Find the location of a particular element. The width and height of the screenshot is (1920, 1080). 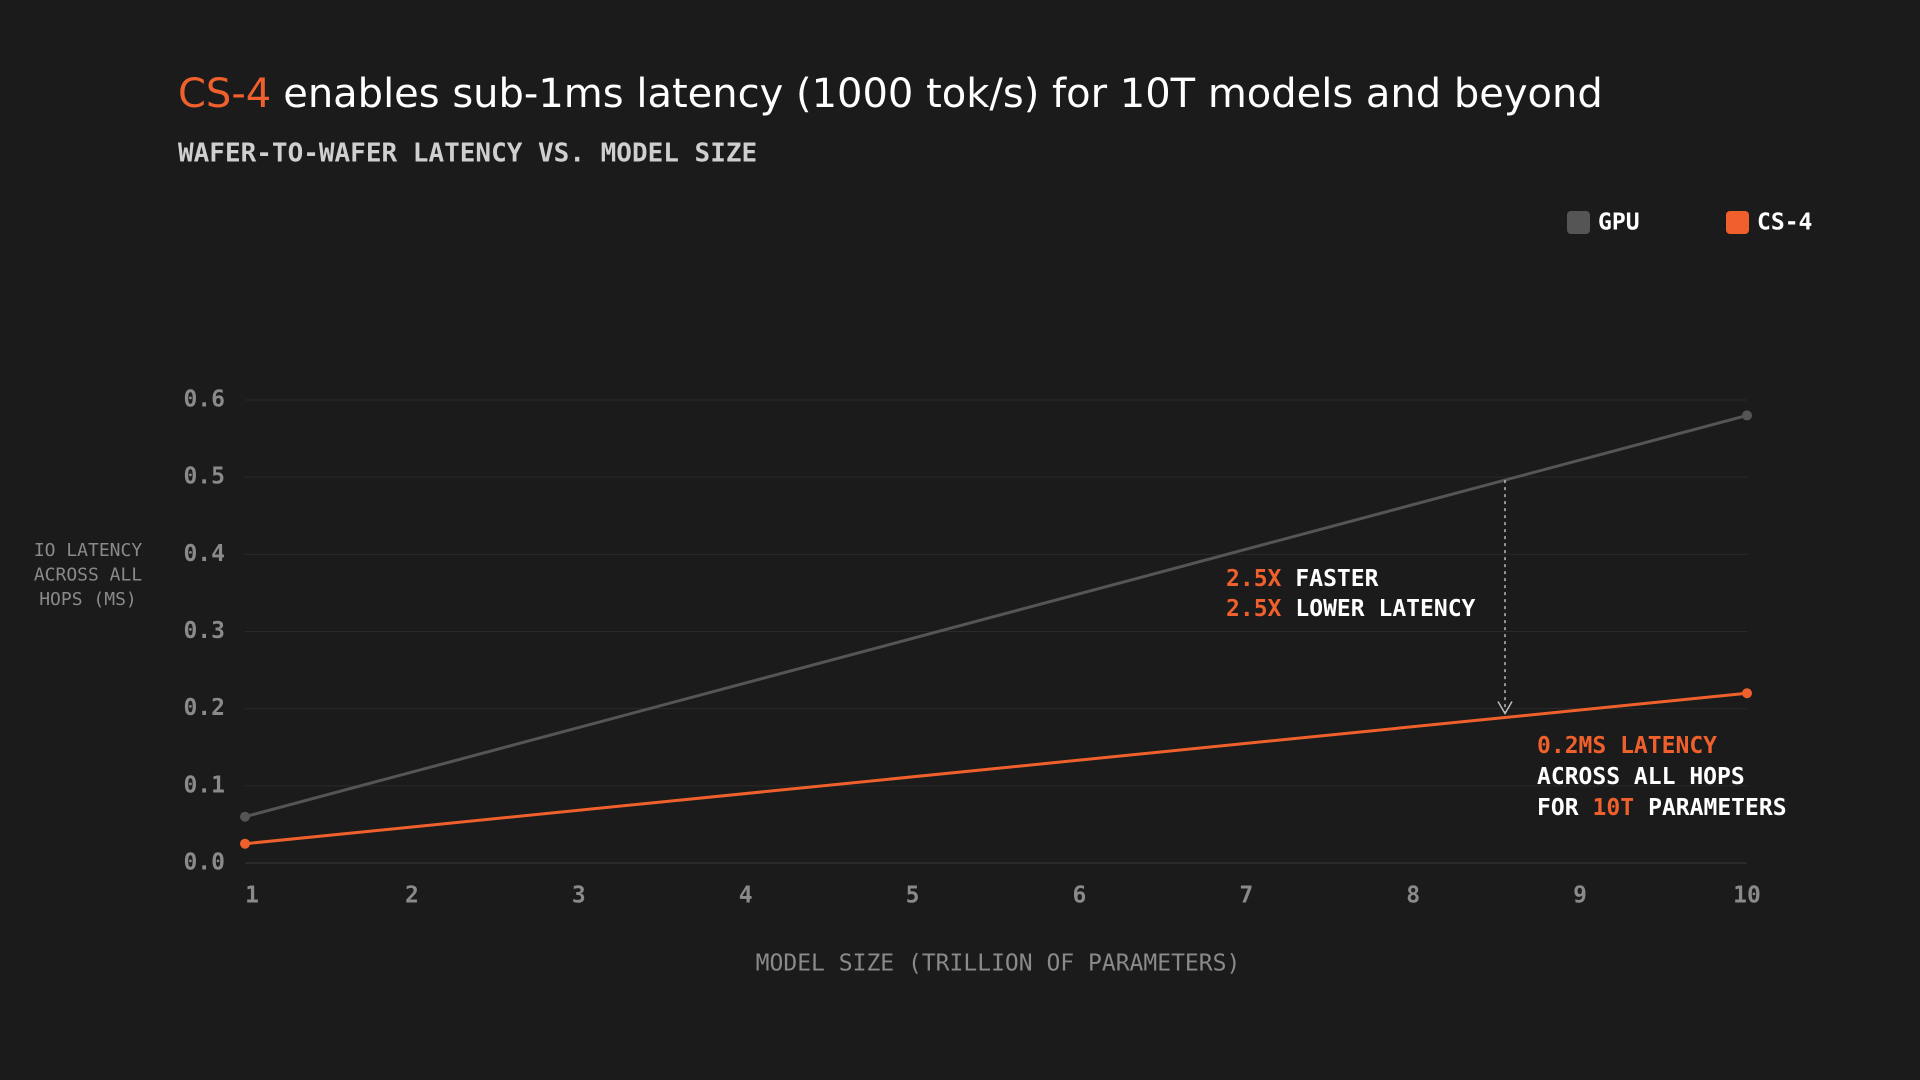

y-tick-label: 0.3 is located at coordinates (204, 631).